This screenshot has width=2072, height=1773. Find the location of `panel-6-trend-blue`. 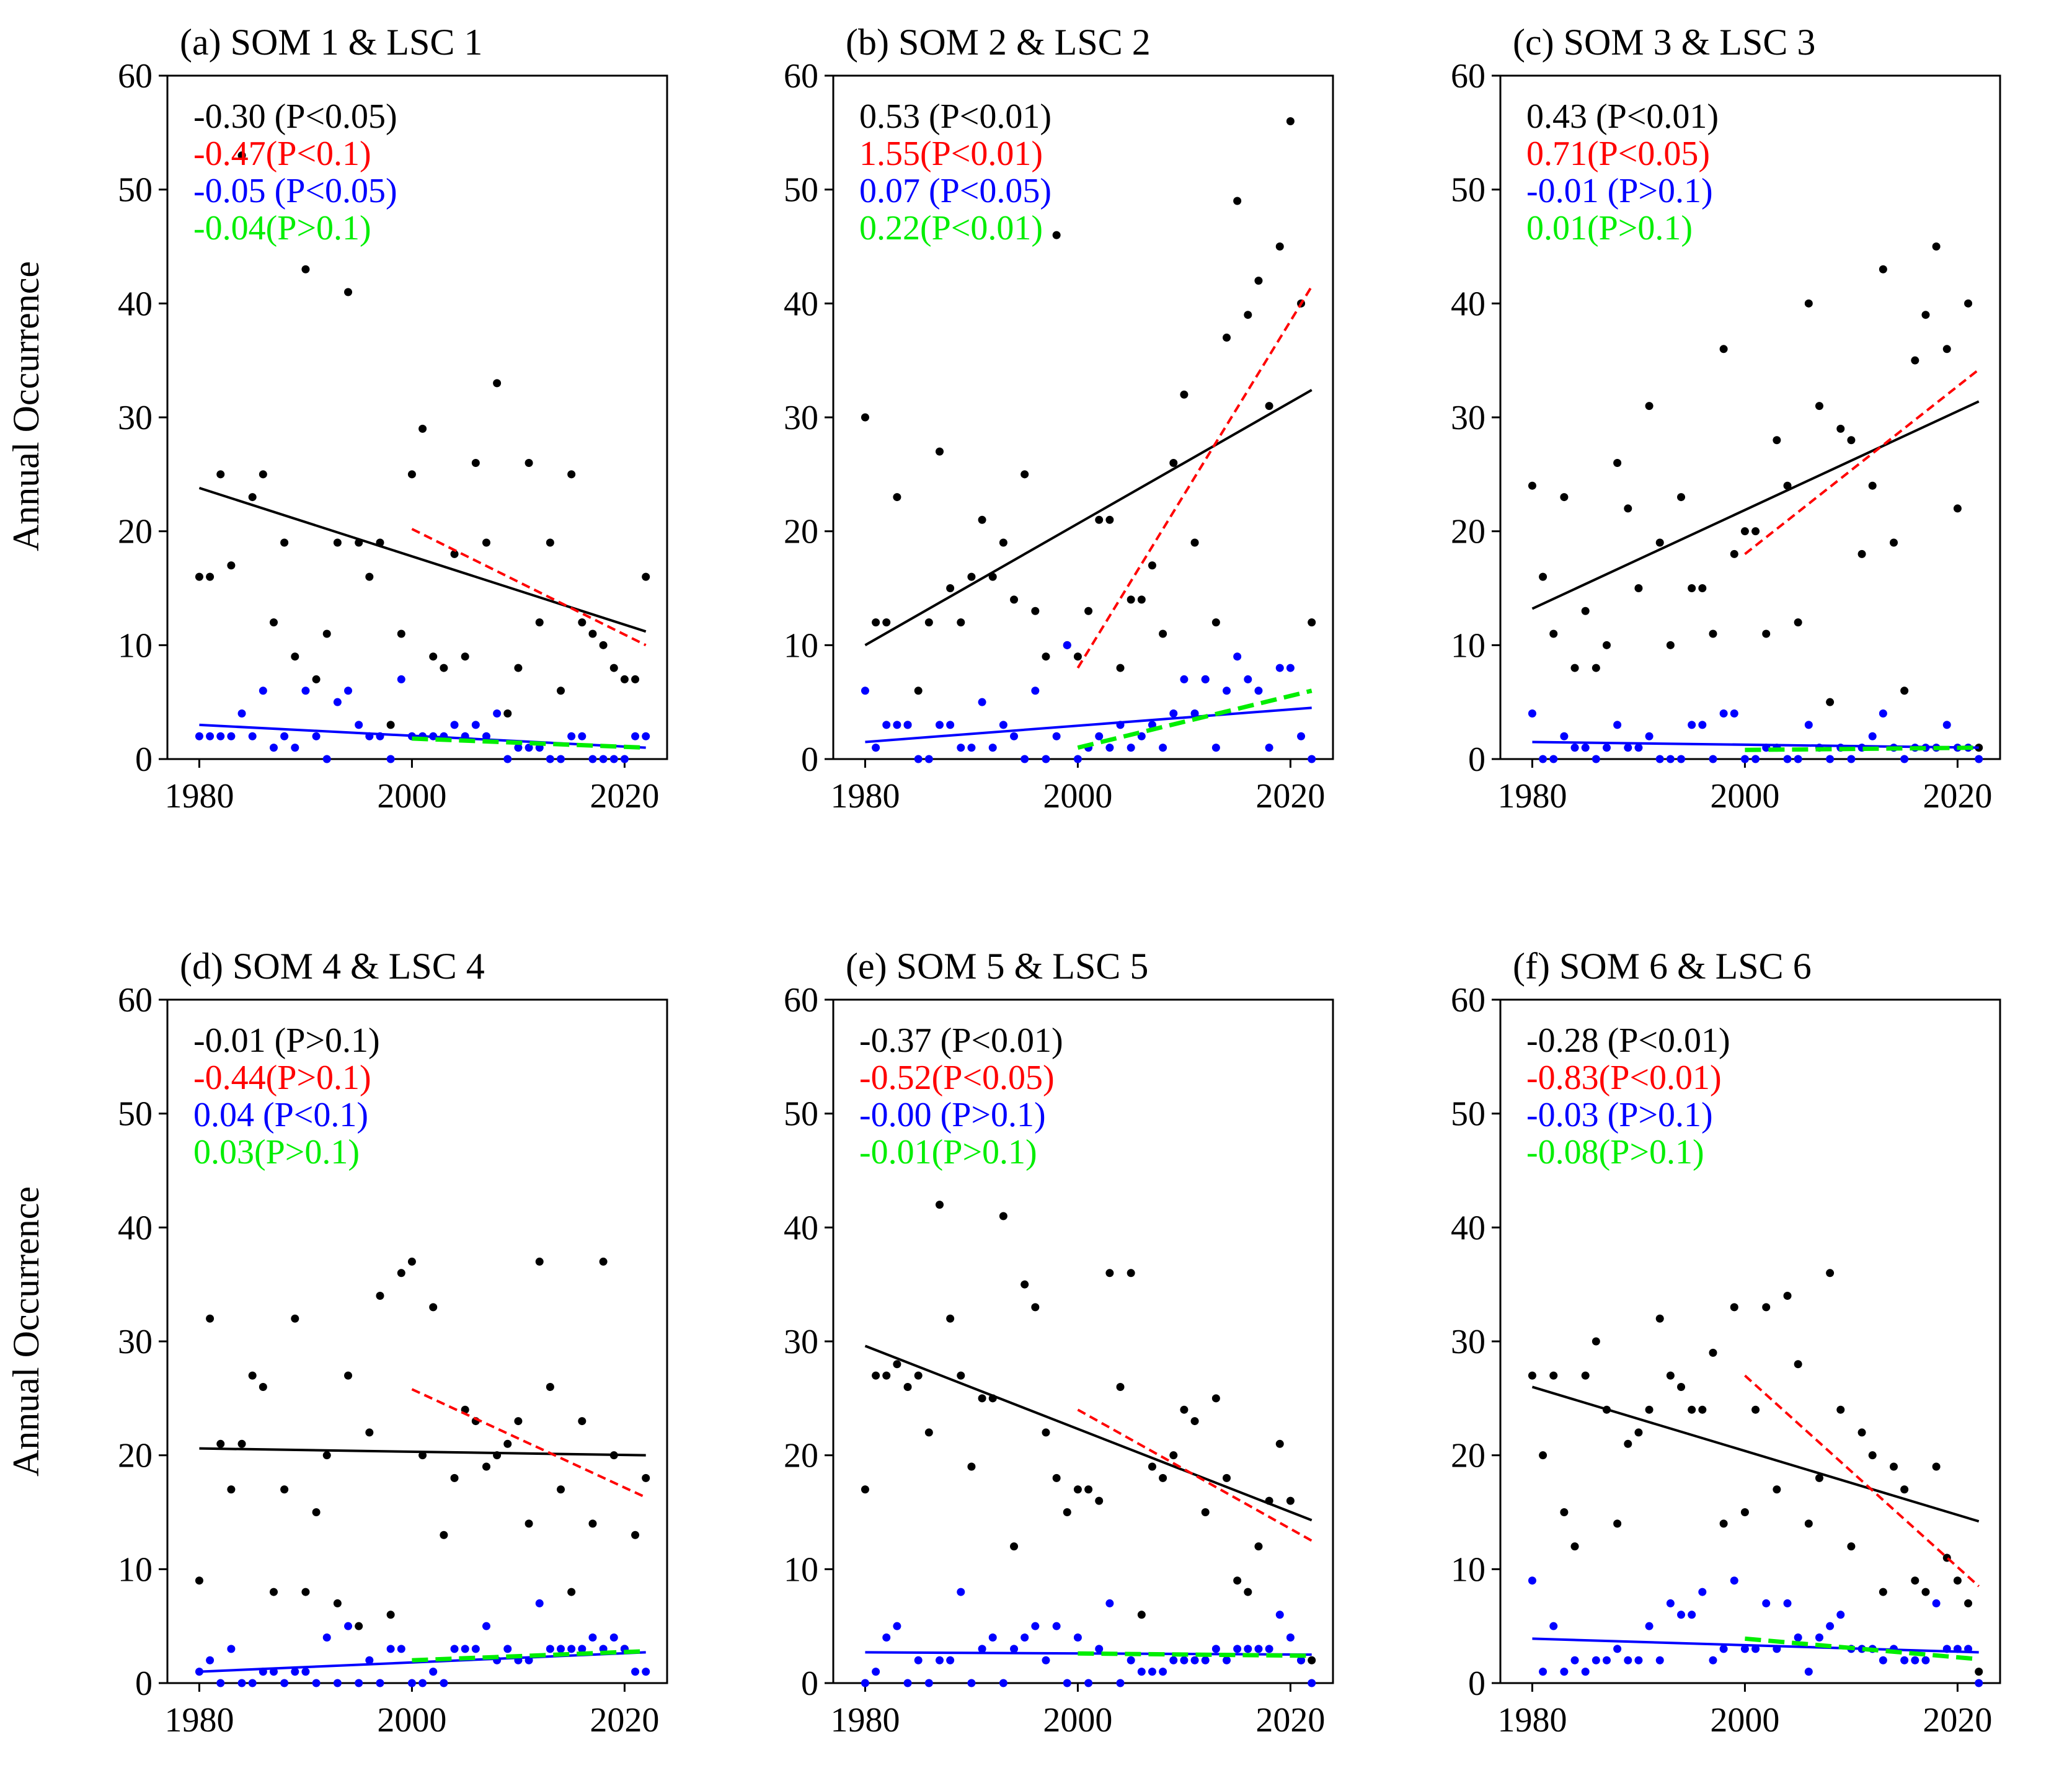

panel-6-trend-blue is located at coordinates (1755, 1645).